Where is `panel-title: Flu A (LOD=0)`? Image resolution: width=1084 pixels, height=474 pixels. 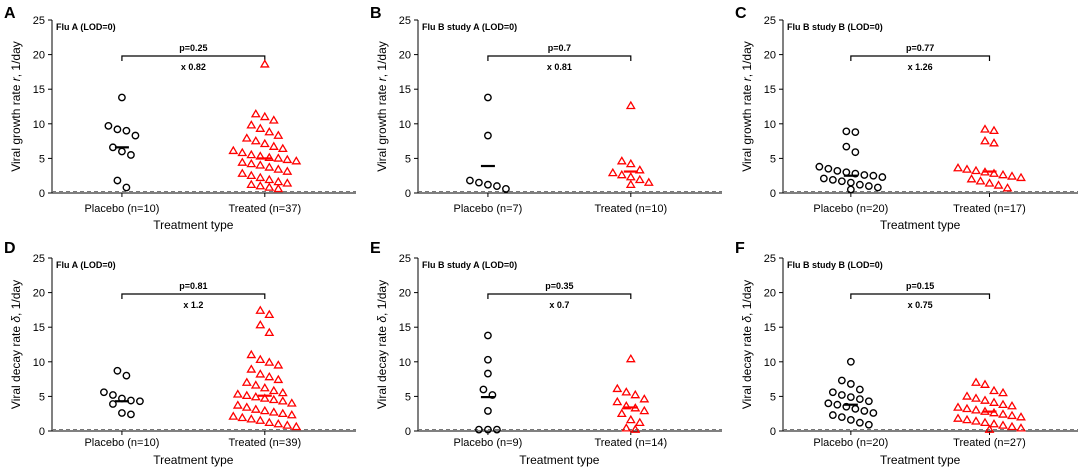 panel-title: Flu A (LOD=0) is located at coordinates (86, 265).